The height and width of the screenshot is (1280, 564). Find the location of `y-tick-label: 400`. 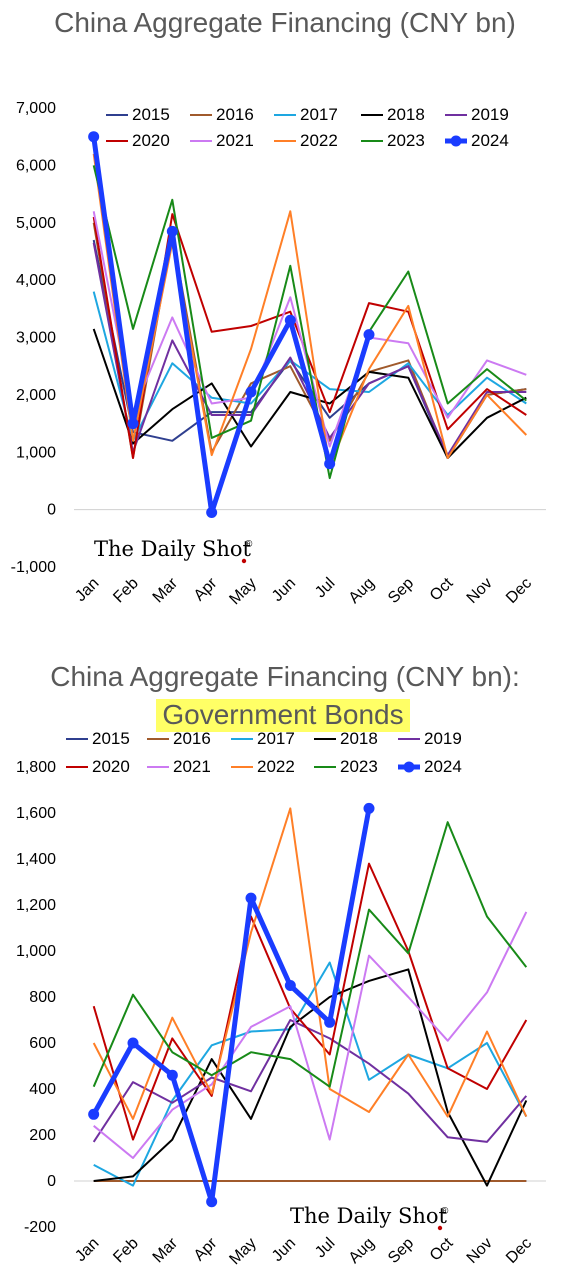

y-tick-label: 400 is located at coordinates (42, 1089).